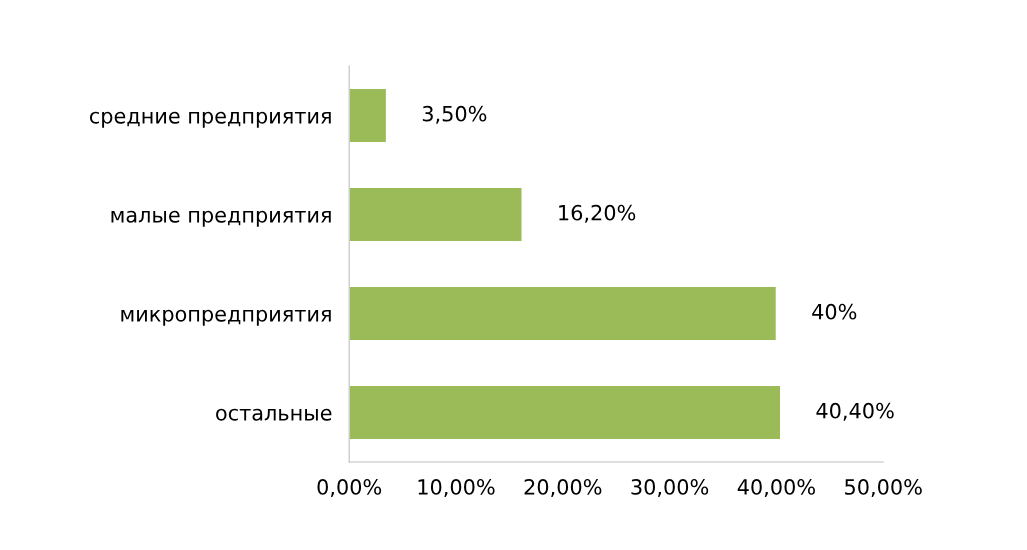 The width and height of the screenshot is (1027, 550). Describe the element at coordinates (670, 488) in the screenshot. I see `x-tick-label: 30,00%` at that location.